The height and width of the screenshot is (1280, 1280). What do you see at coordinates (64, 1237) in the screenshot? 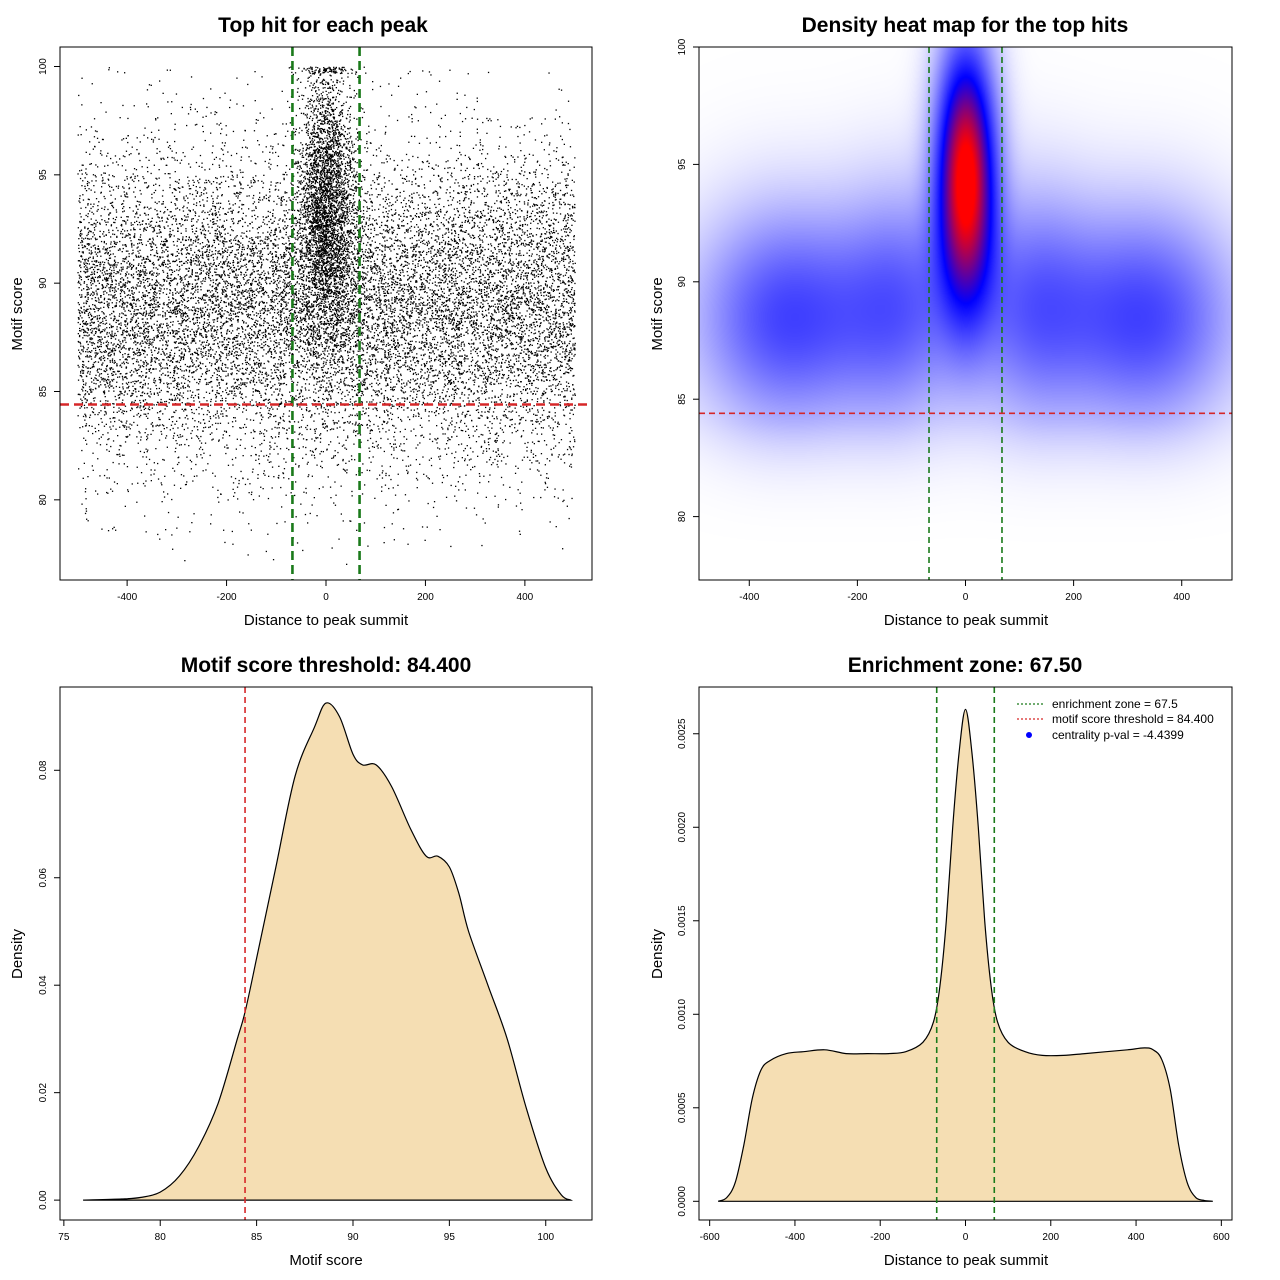
I see `x-tick-label: 75` at bounding box center [64, 1237].